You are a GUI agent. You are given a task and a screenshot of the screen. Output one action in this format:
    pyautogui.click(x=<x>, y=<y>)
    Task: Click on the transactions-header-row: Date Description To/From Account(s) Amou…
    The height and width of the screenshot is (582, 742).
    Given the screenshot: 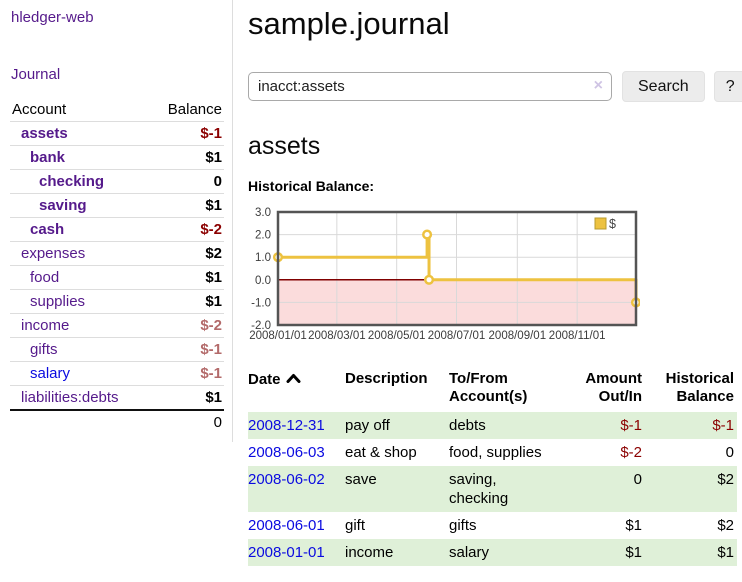 What is the action you would take?
    pyautogui.click(x=492, y=390)
    